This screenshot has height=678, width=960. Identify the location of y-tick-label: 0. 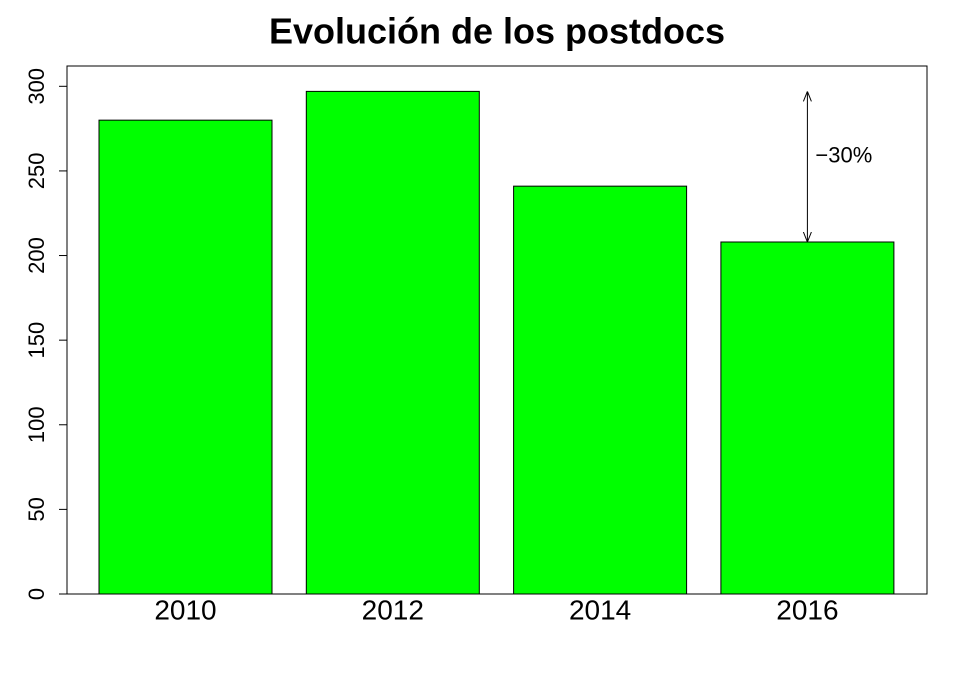
(36, 594).